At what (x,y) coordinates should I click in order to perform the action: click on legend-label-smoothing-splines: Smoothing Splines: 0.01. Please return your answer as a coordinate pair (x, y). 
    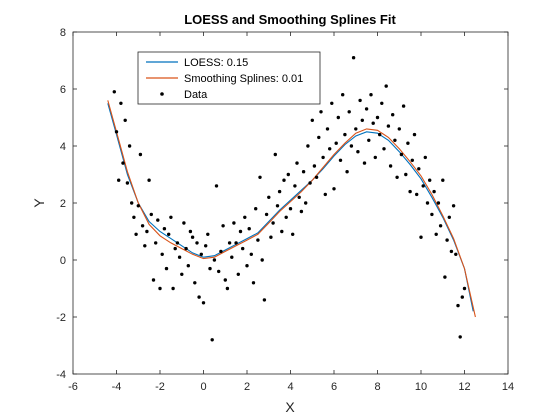
    Looking at the image, I should click on (243, 79).